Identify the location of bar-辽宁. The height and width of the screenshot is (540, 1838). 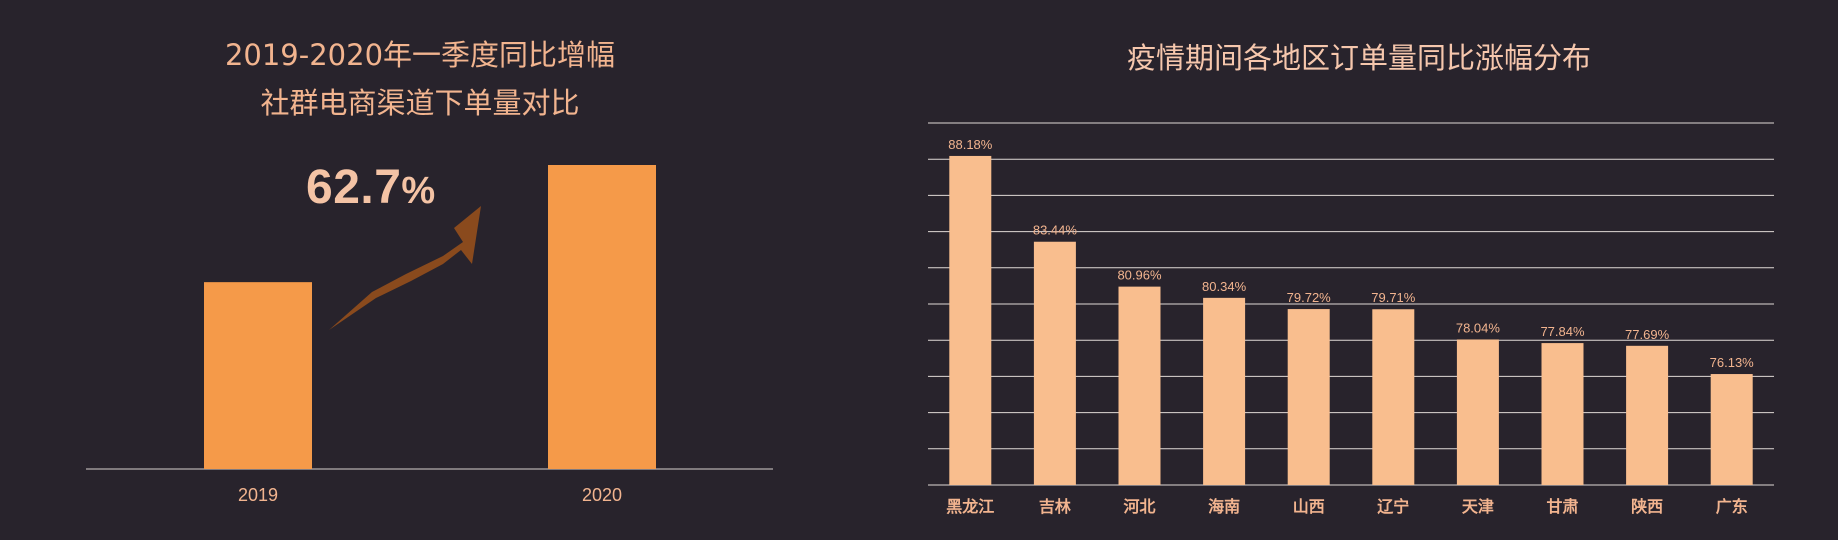
(1393, 397).